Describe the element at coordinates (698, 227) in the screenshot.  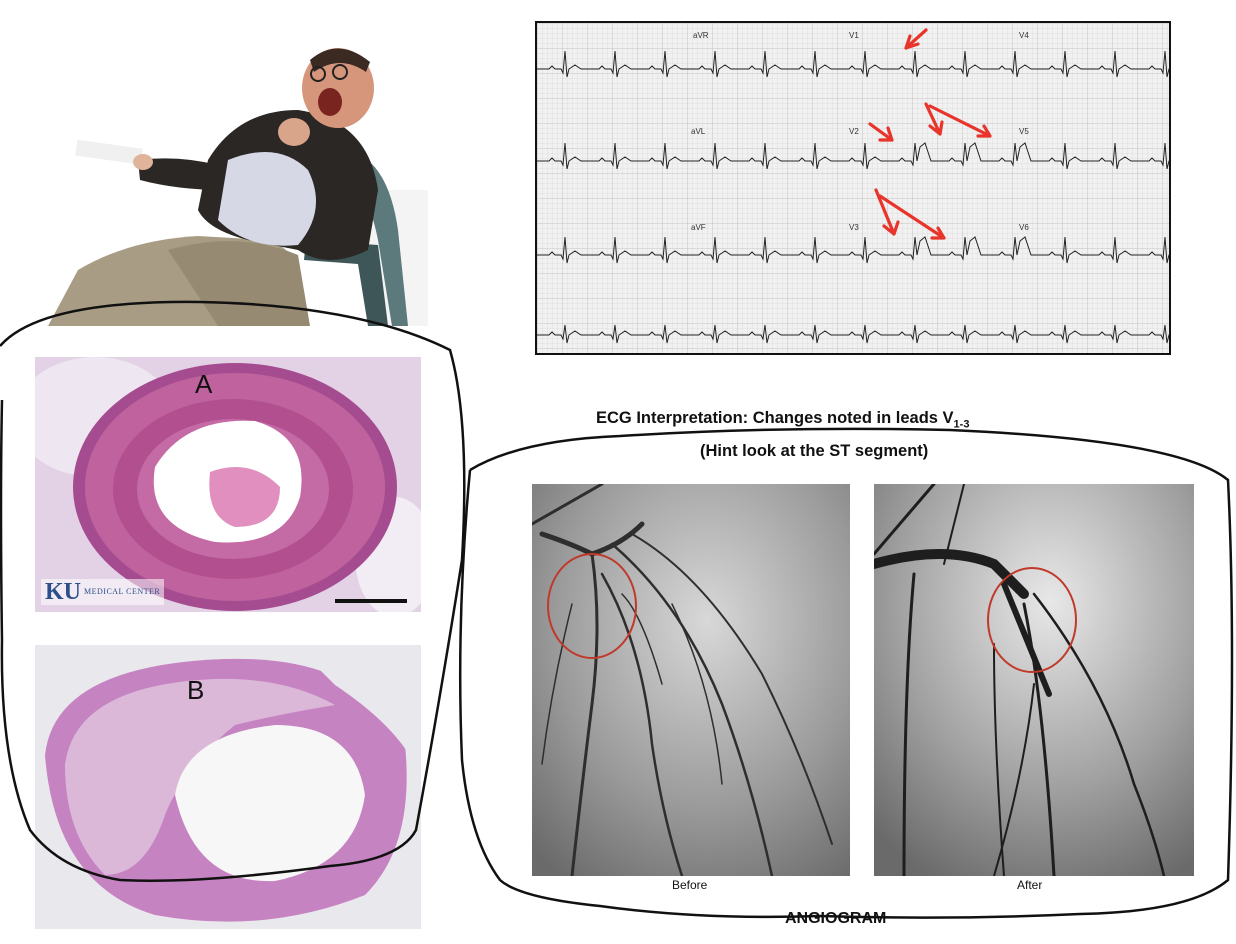
I see `lead-label-avf: aVF` at that location.